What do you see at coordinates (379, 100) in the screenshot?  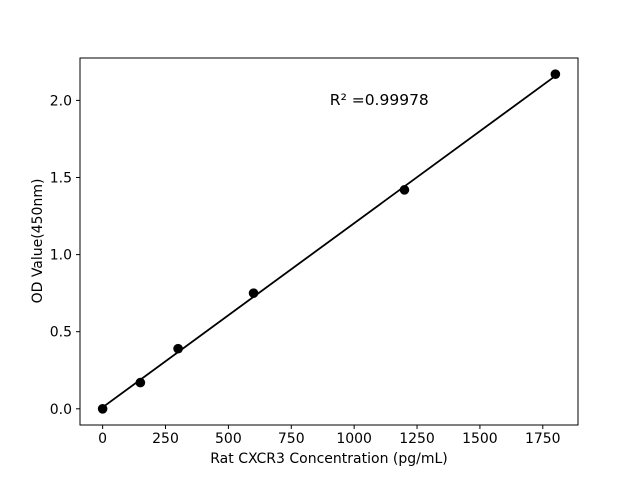 I see `r-squared-annotation: R² =0.99978` at bounding box center [379, 100].